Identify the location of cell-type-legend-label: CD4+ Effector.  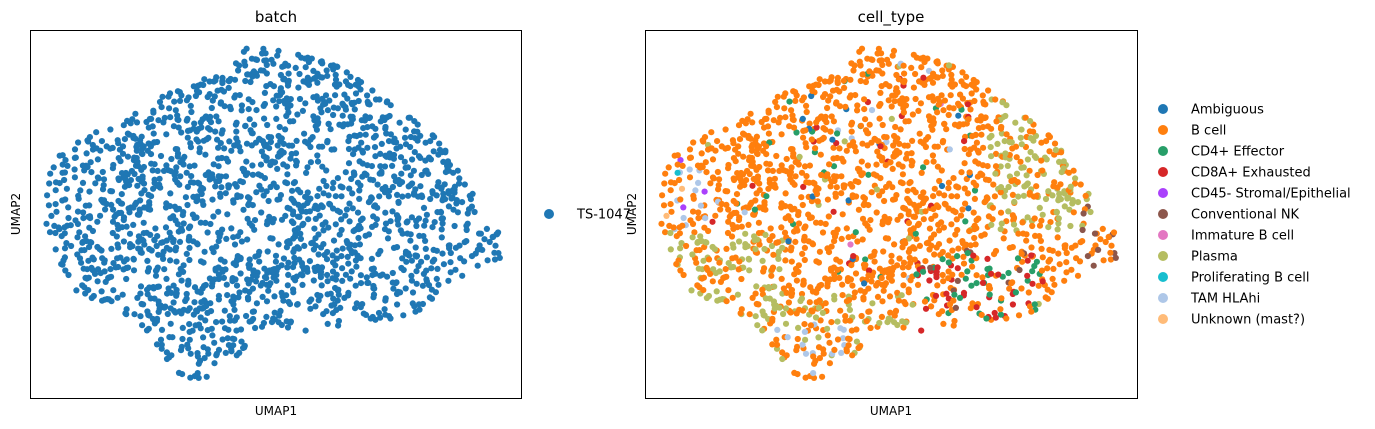
(1238, 152).